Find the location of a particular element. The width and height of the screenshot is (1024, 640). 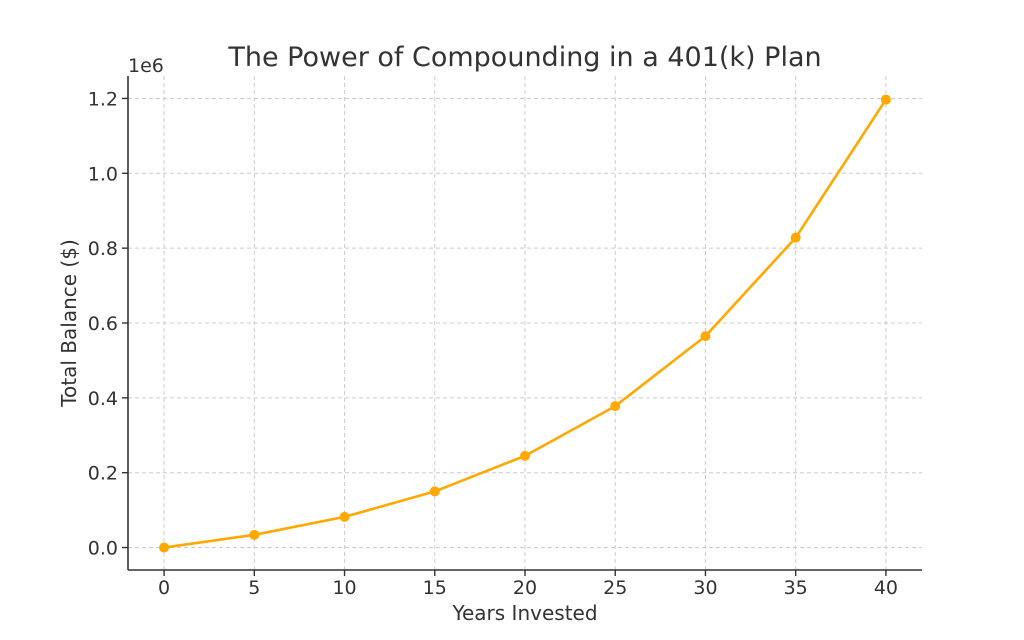

y-tick-label: 0.4 is located at coordinates (103, 399).